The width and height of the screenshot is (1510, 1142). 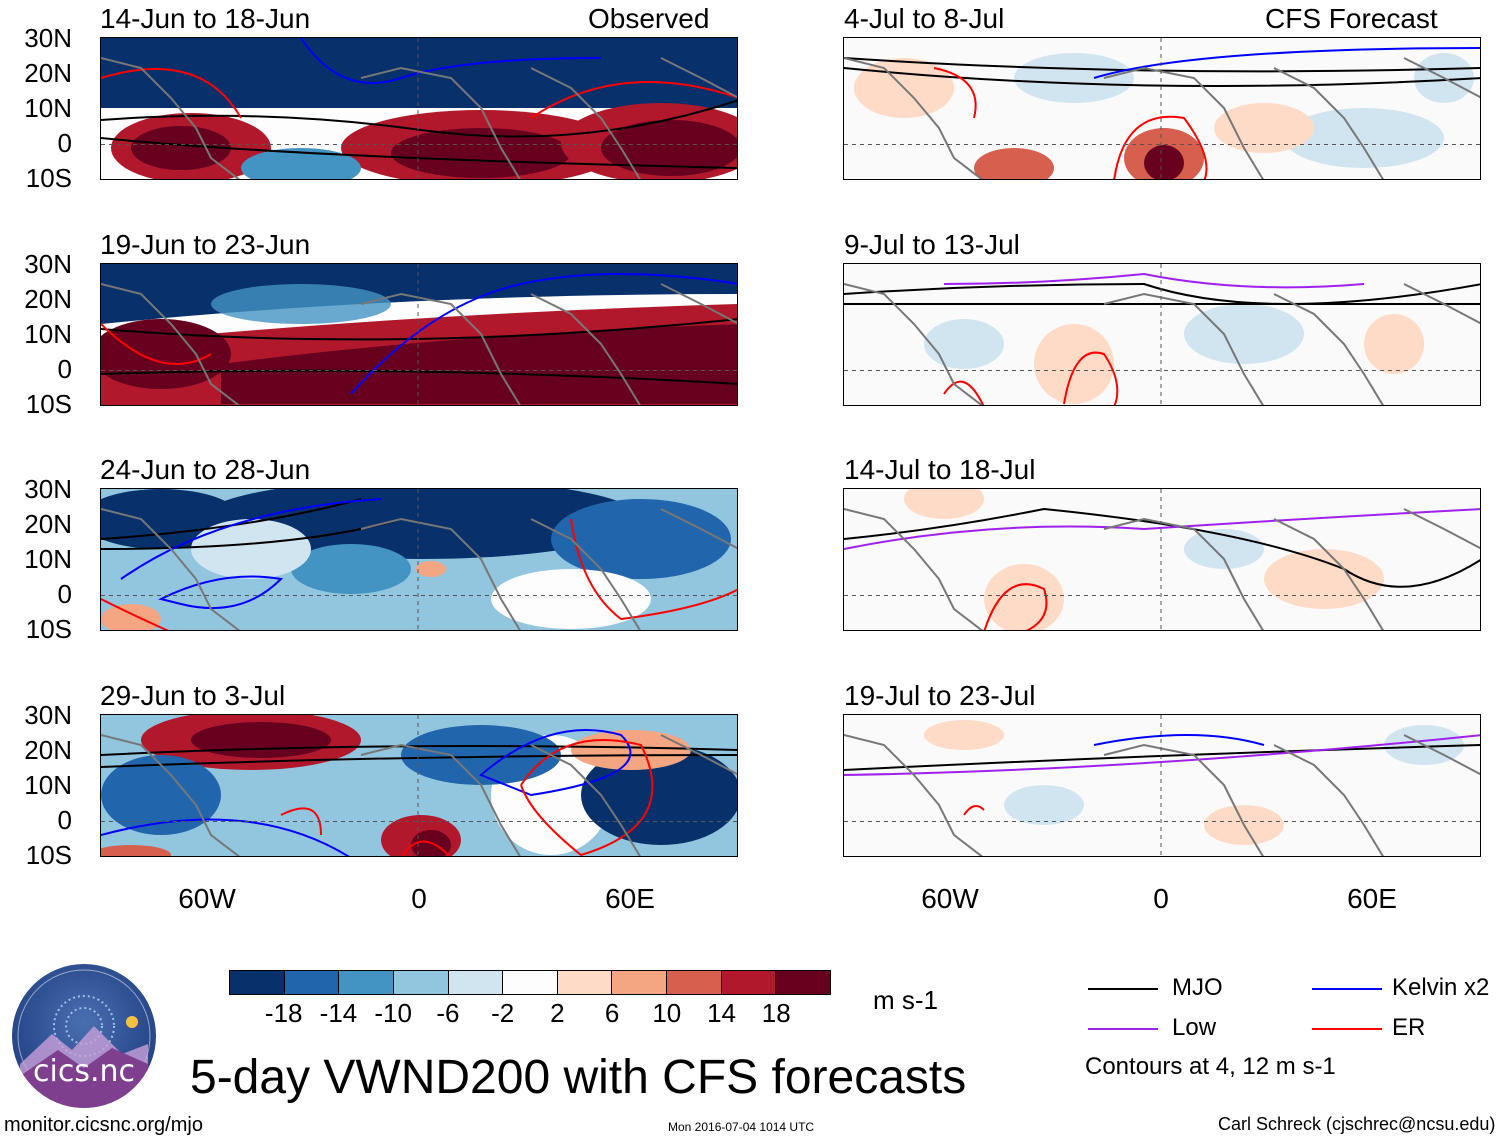 I want to click on panel-title-3: 24-Jun to 28-Jun, so click(x=205, y=469).